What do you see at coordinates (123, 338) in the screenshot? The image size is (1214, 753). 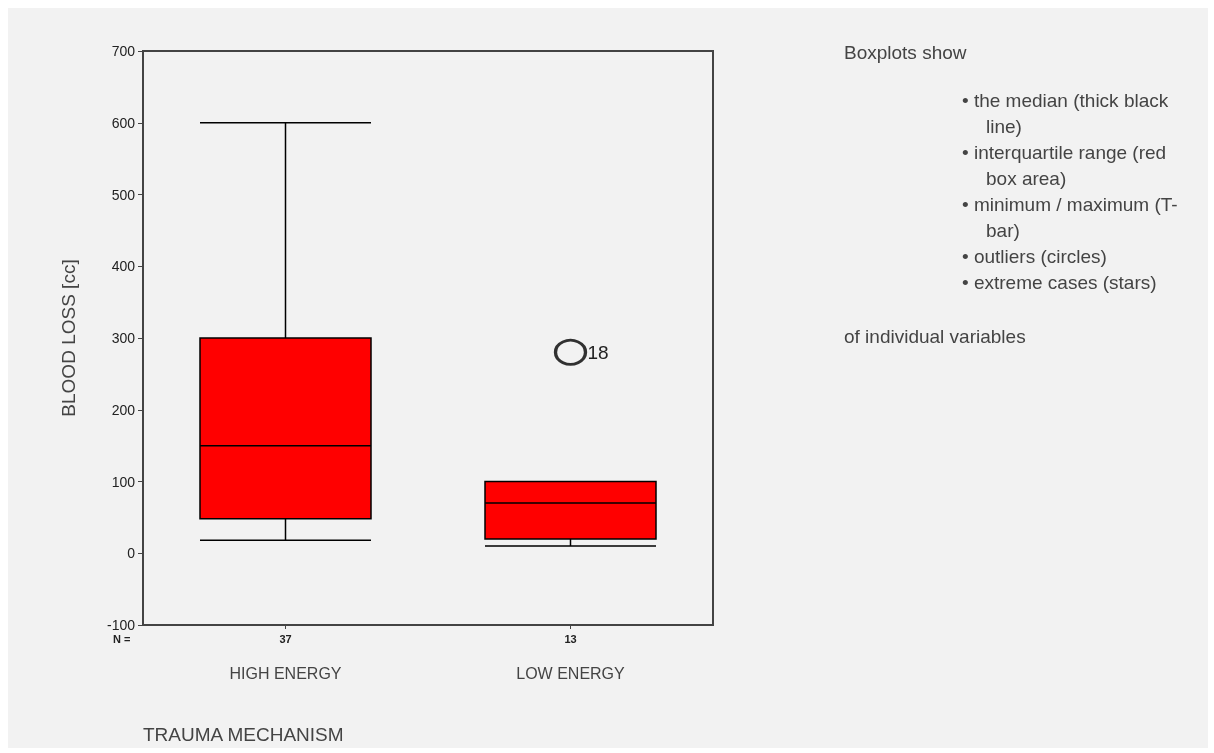 I see `y-tick-label: 300` at bounding box center [123, 338].